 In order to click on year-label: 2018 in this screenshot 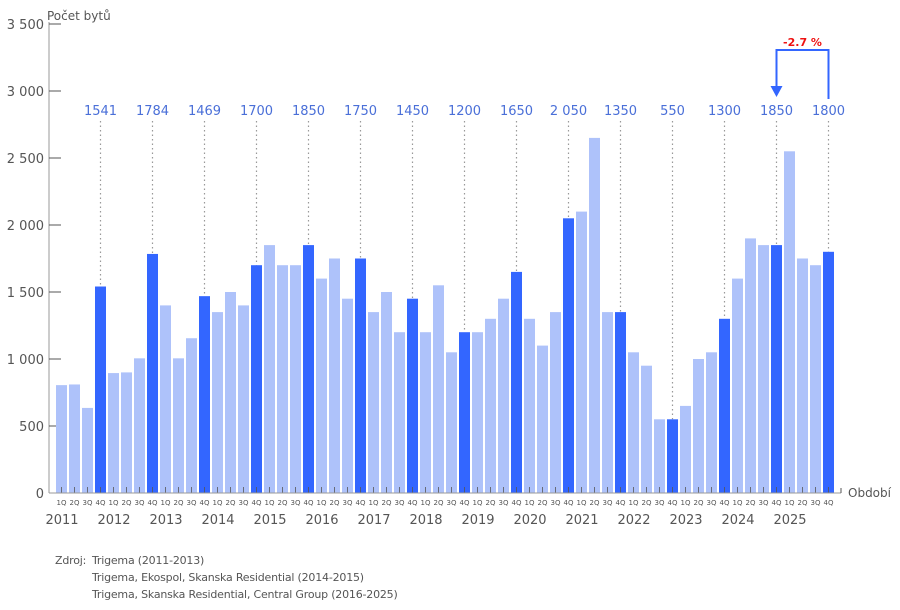, I will do `click(425, 520)`.